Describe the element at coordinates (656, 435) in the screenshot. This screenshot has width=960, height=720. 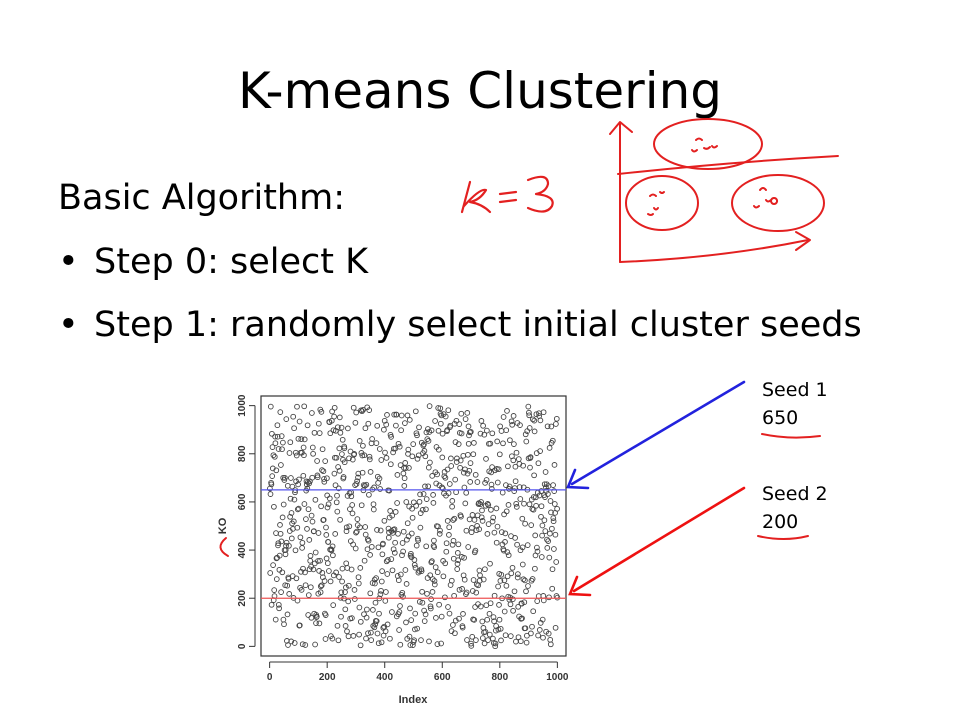
I see `seed-1-arrow` at that location.